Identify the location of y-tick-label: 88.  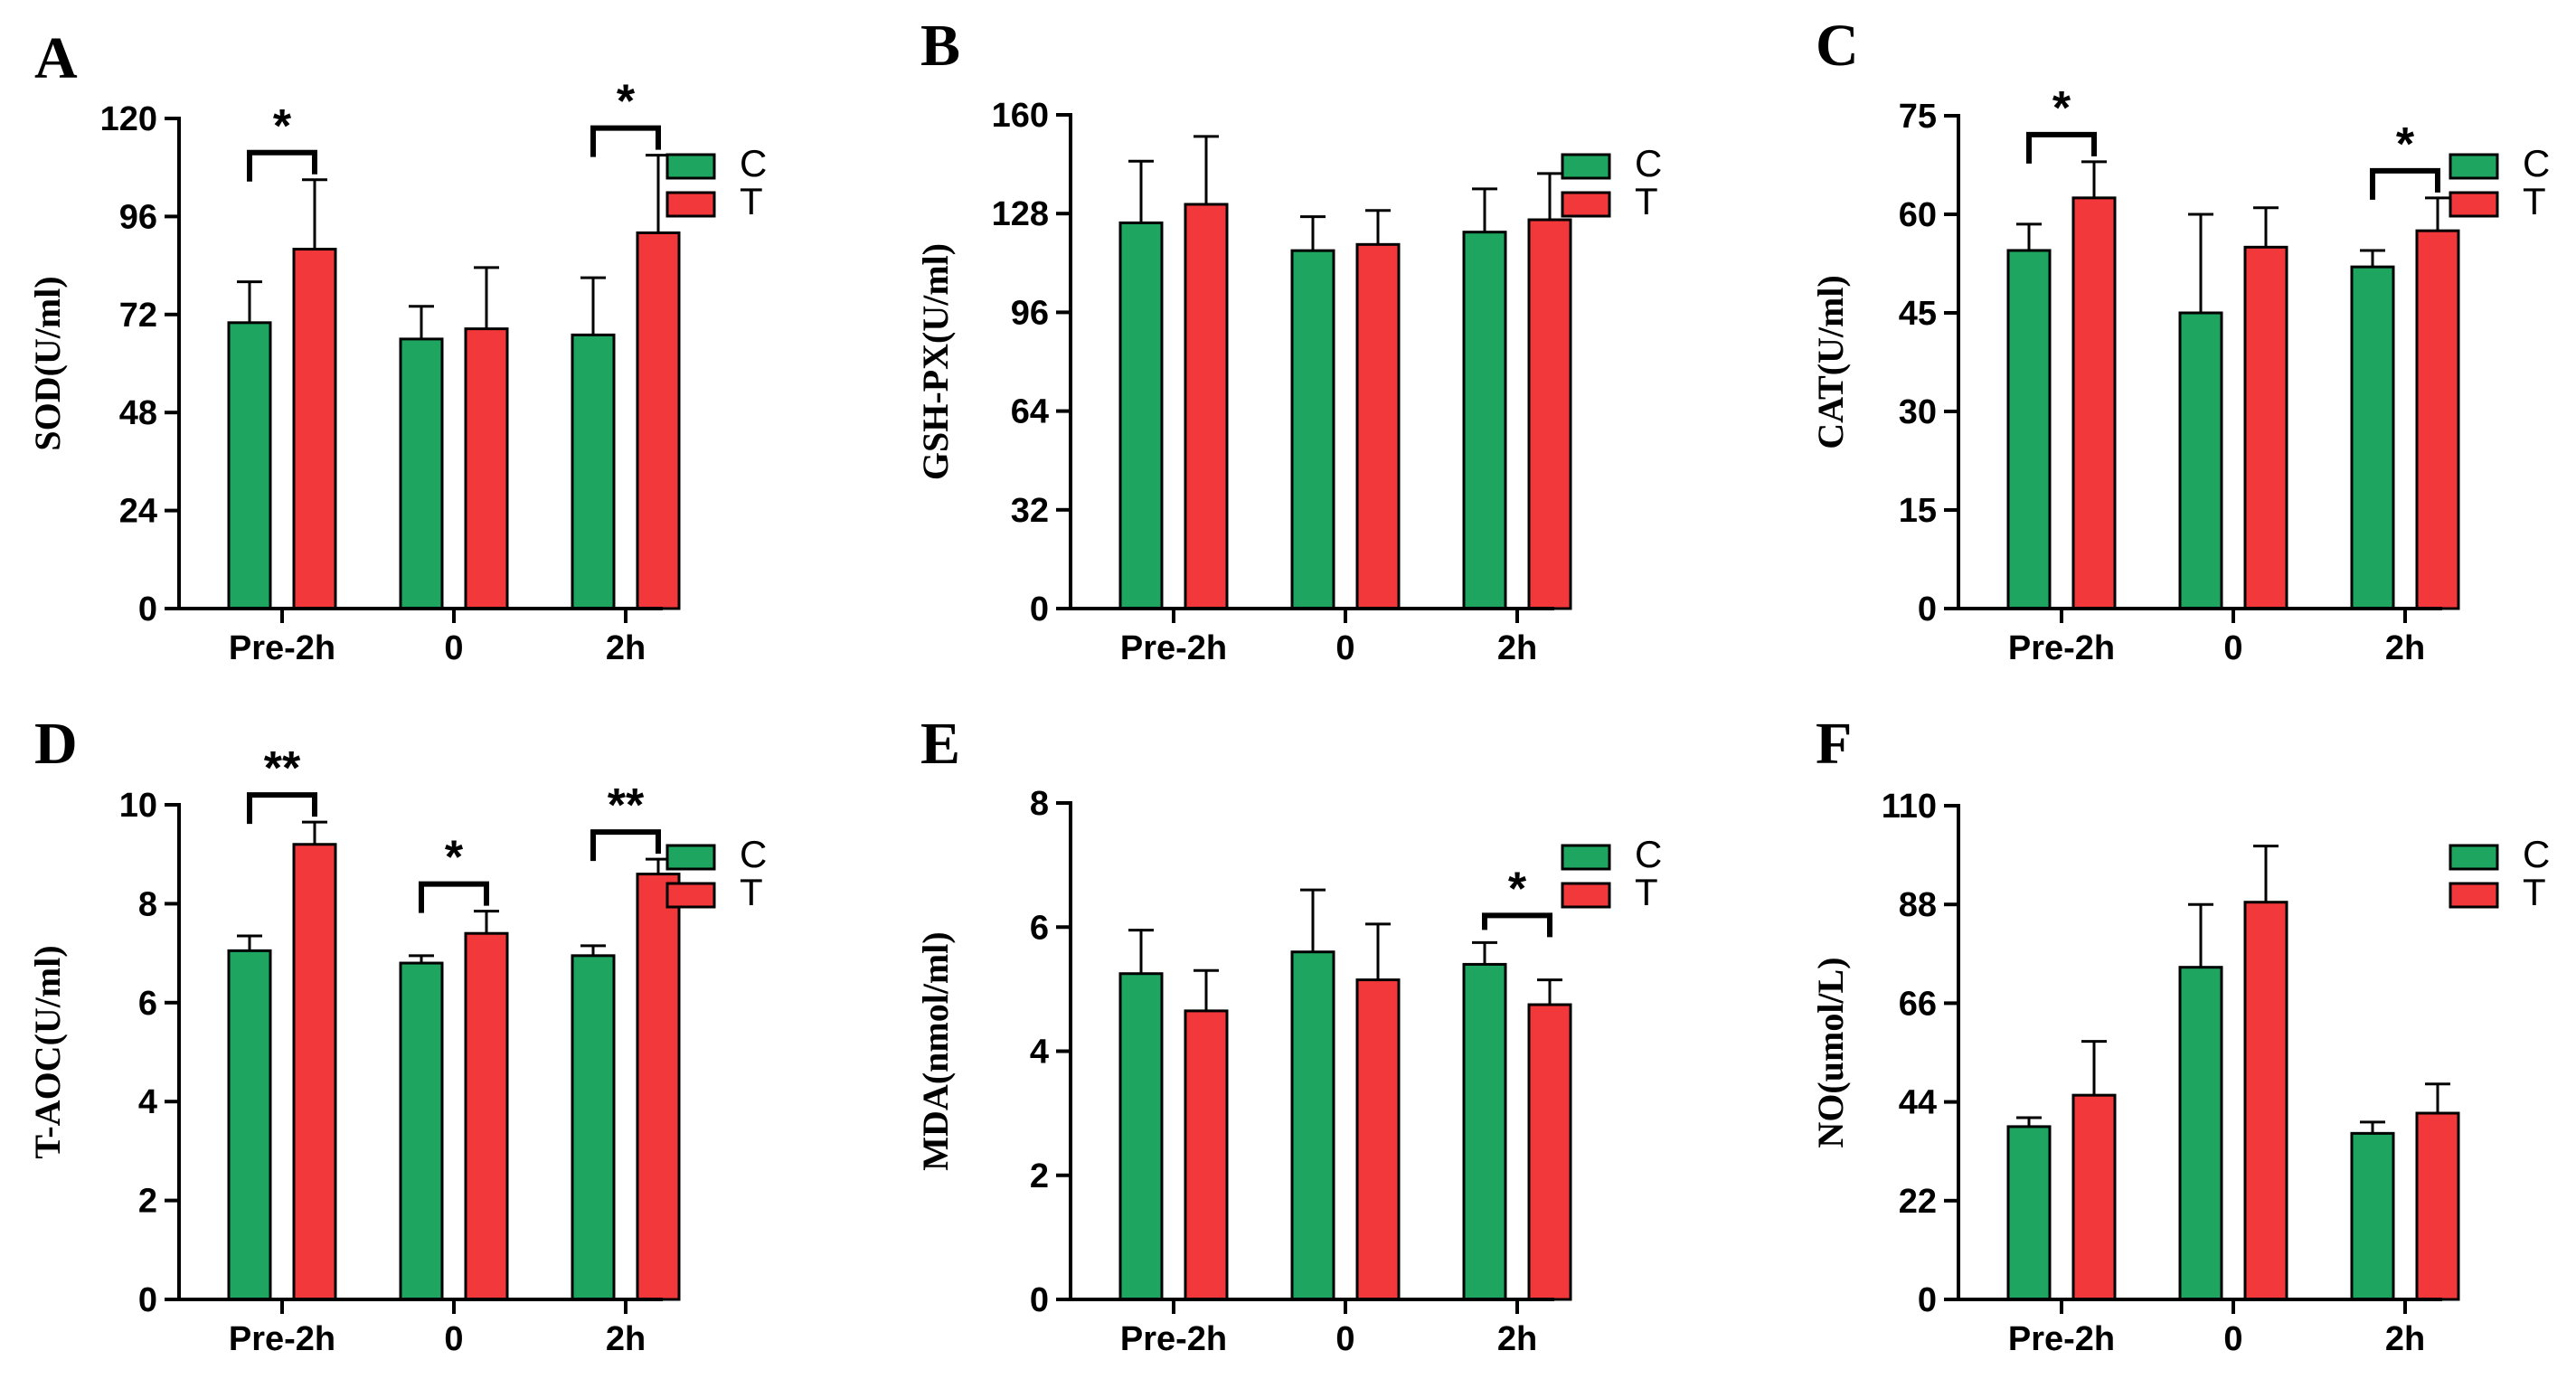
(1918, 905).